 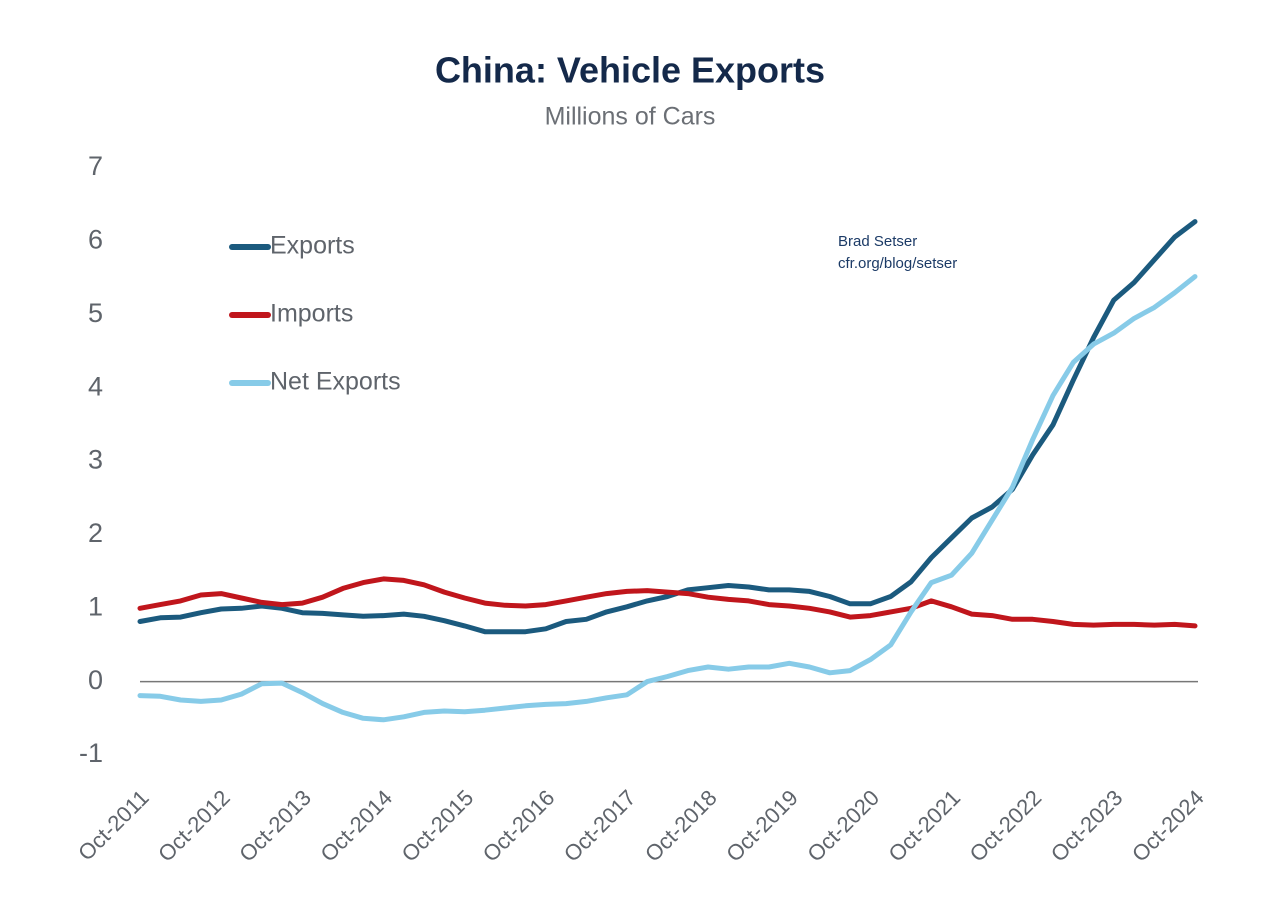 What do you see at coordinates (311, 314) in the screenshot?
I see `legend-label: Imports` at bounding box center [311, 314].